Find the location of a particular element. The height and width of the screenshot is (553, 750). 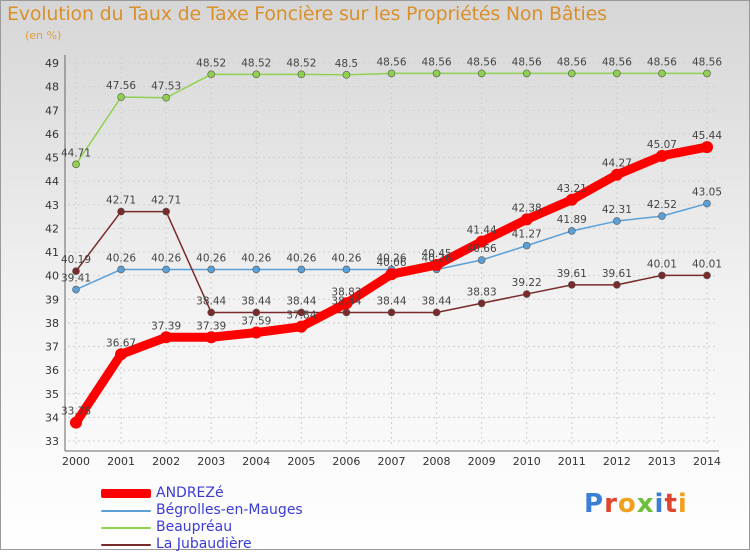

data-label-begrolles: 40.66 is located at coordinates (482, 249).